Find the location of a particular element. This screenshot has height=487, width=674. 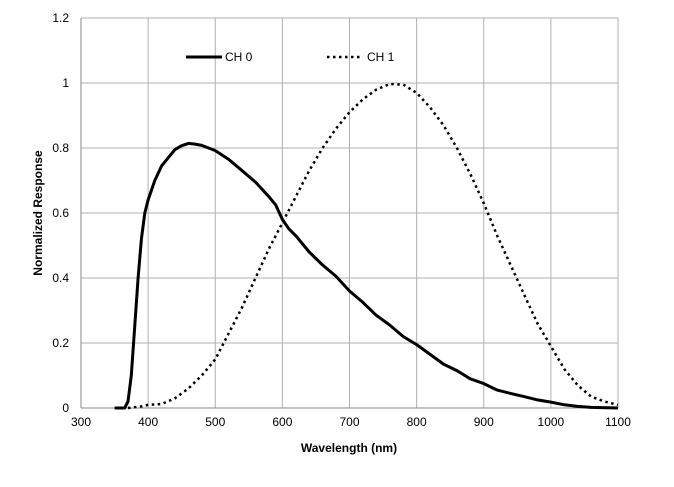

x-tick-label: 600 is located at coordinates (282, 422).